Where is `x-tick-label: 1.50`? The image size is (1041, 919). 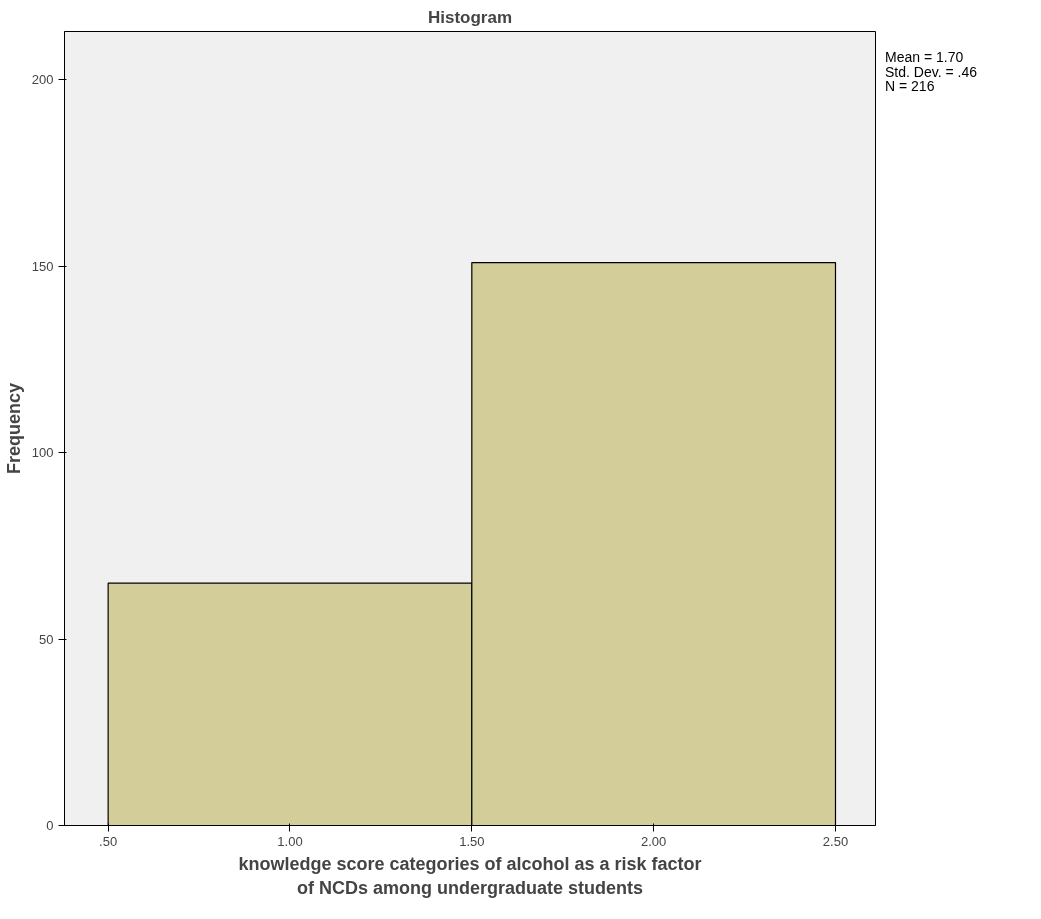 x-tick-label: 1.50 is located at coordinates (472, 841).